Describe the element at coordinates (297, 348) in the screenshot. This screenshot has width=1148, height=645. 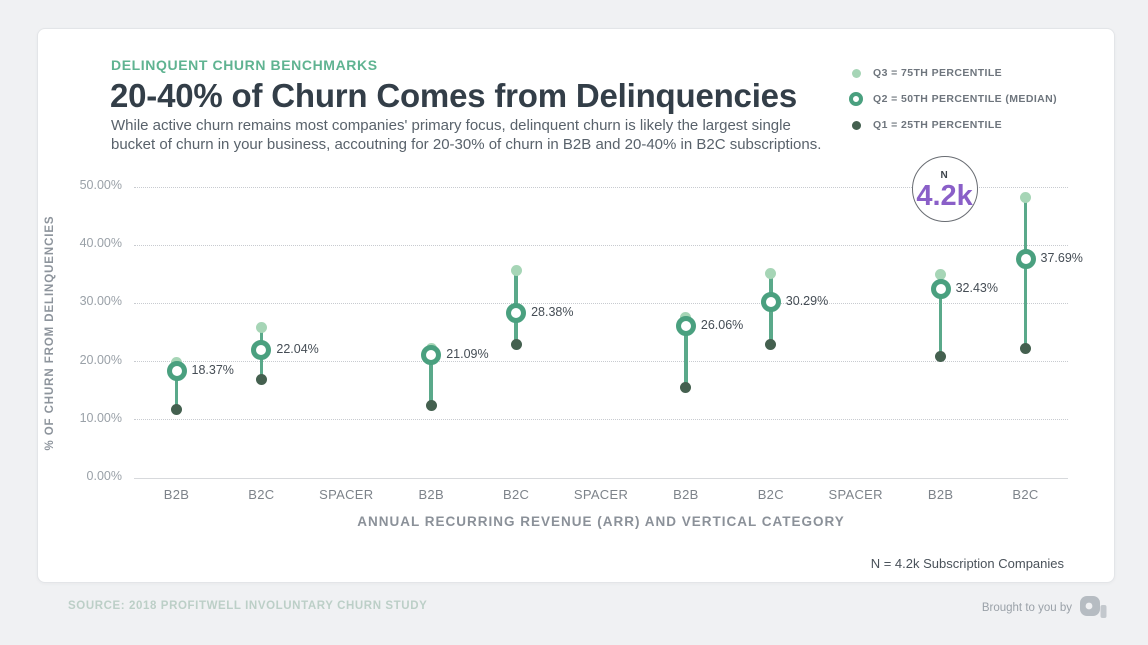
I see `median-value-label: 22.04%` at that location.